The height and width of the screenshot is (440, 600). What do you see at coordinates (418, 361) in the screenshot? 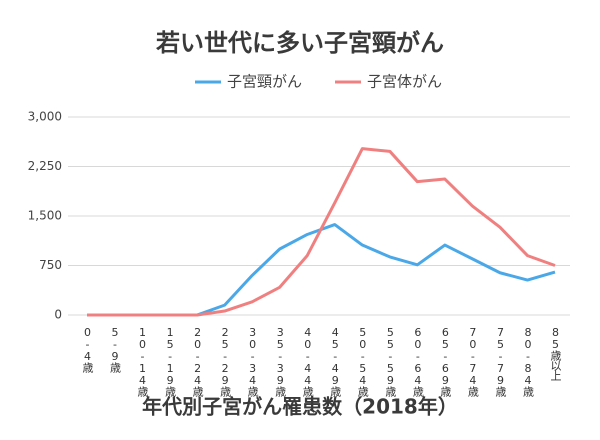
I see `x-tick-label: 60-64歳` at bounding box center [418, 361].